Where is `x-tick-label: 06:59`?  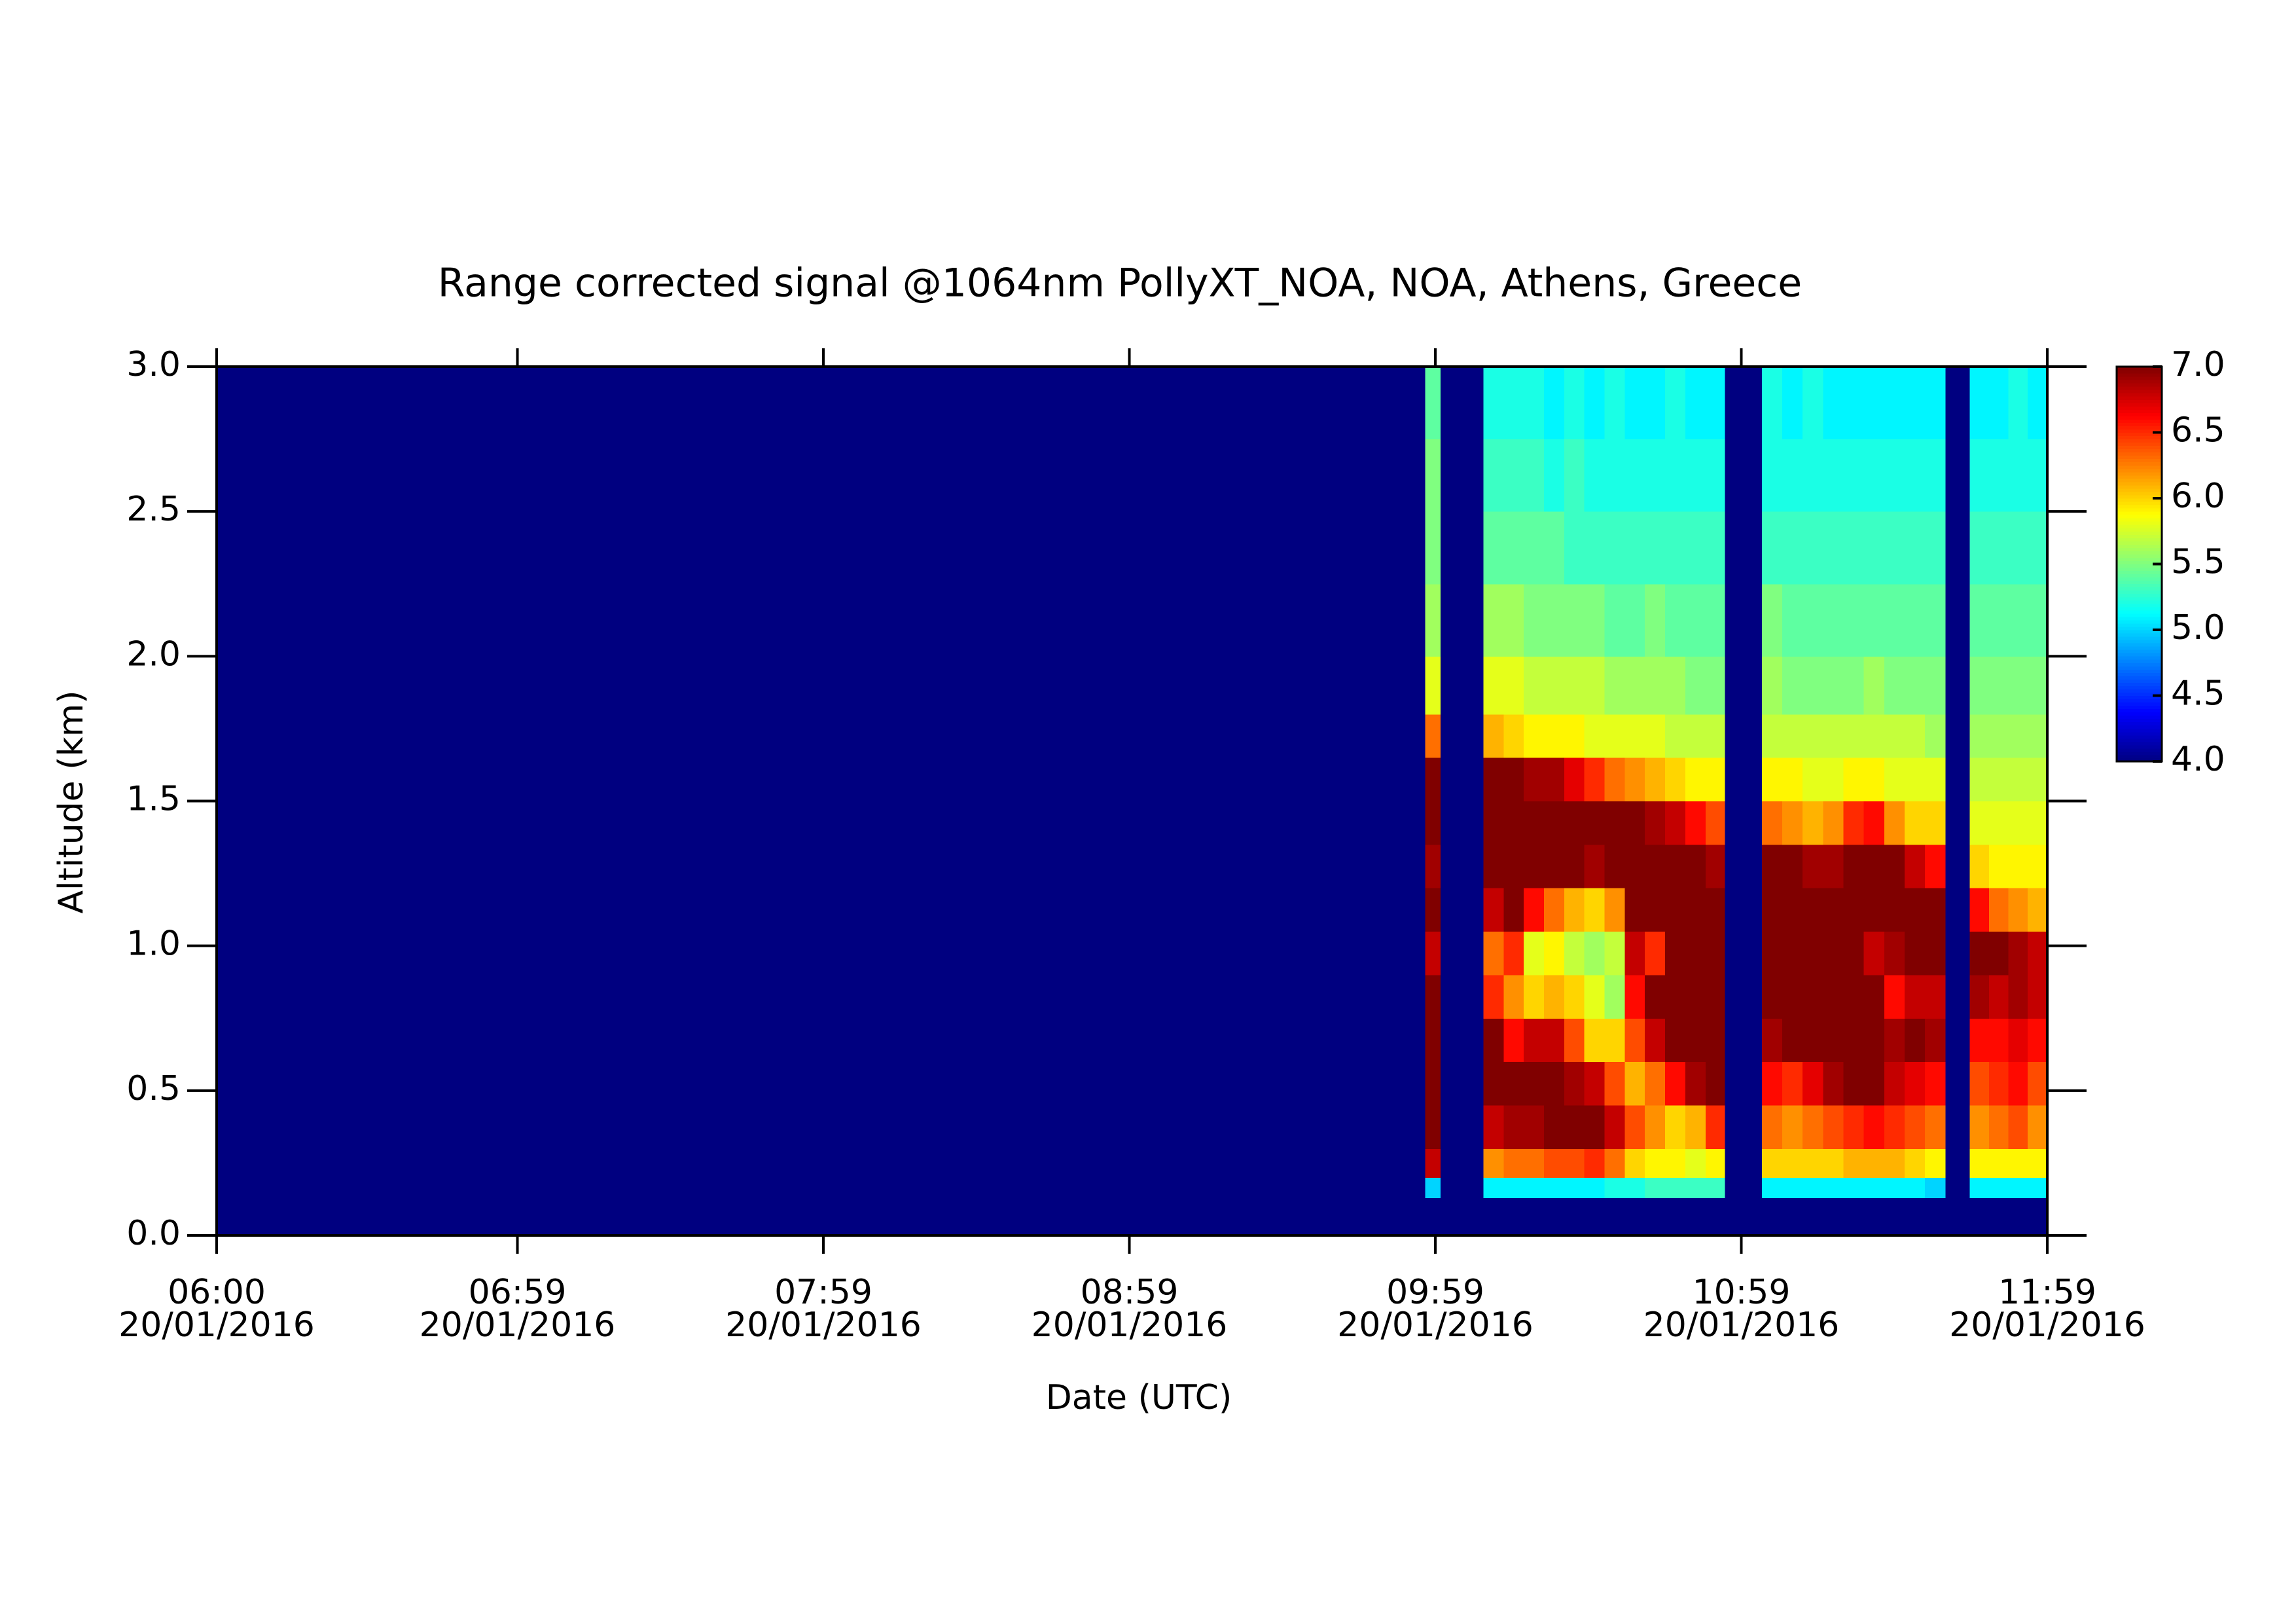
x-tick-label: 06:59 is located at coordinates (518, 1292).